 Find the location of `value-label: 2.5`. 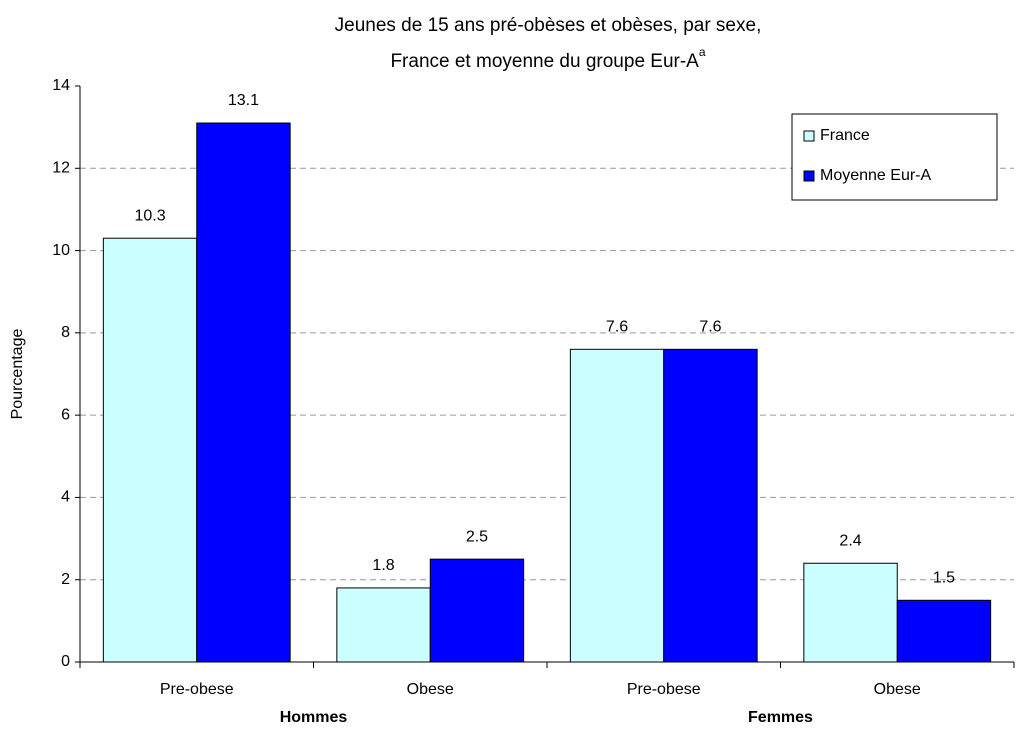

value-label: 2.5 is located at coordinates (477, 536).